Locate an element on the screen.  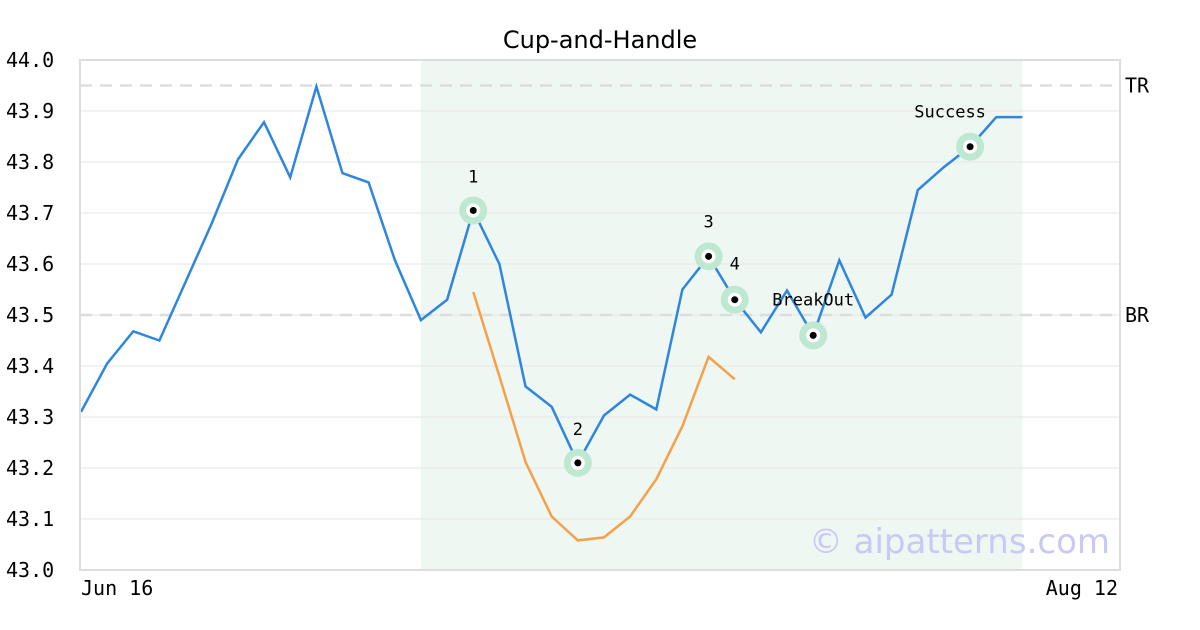
marker-success: Success is located at coordinates (950, 132).